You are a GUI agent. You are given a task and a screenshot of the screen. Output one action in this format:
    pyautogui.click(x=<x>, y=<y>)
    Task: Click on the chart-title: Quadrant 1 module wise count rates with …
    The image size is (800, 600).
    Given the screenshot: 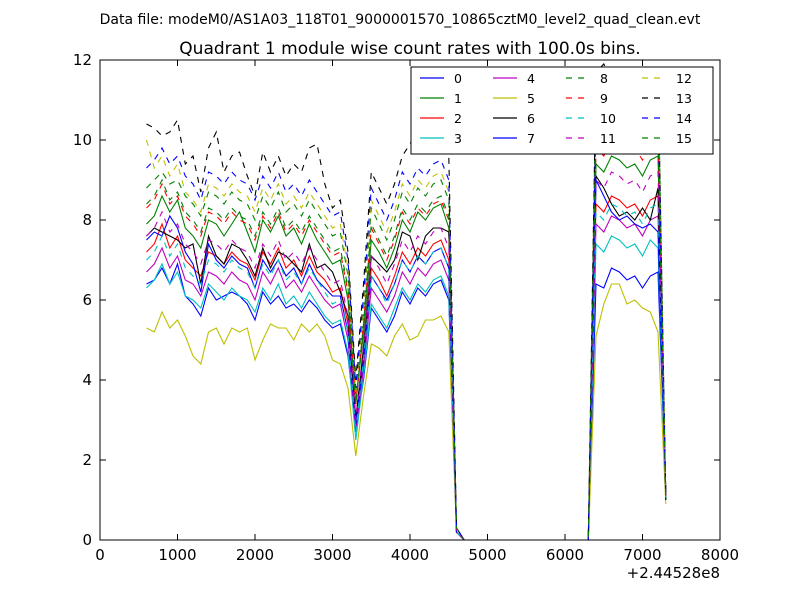 What is the action you would take?
    pyautogui.click(x=409, y=49)
    